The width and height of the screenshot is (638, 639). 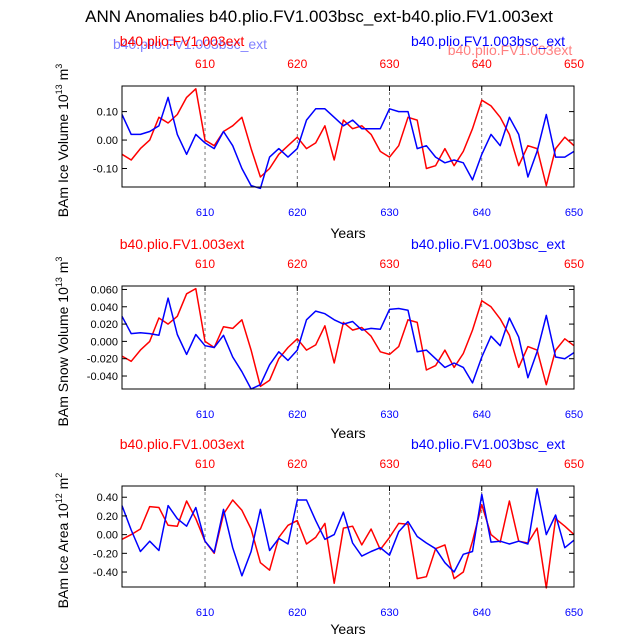 What do you see at coordinates (107, 517) in the screenshot?
I see `y-tick-label: 0.20` at bounding box center [107, 517].